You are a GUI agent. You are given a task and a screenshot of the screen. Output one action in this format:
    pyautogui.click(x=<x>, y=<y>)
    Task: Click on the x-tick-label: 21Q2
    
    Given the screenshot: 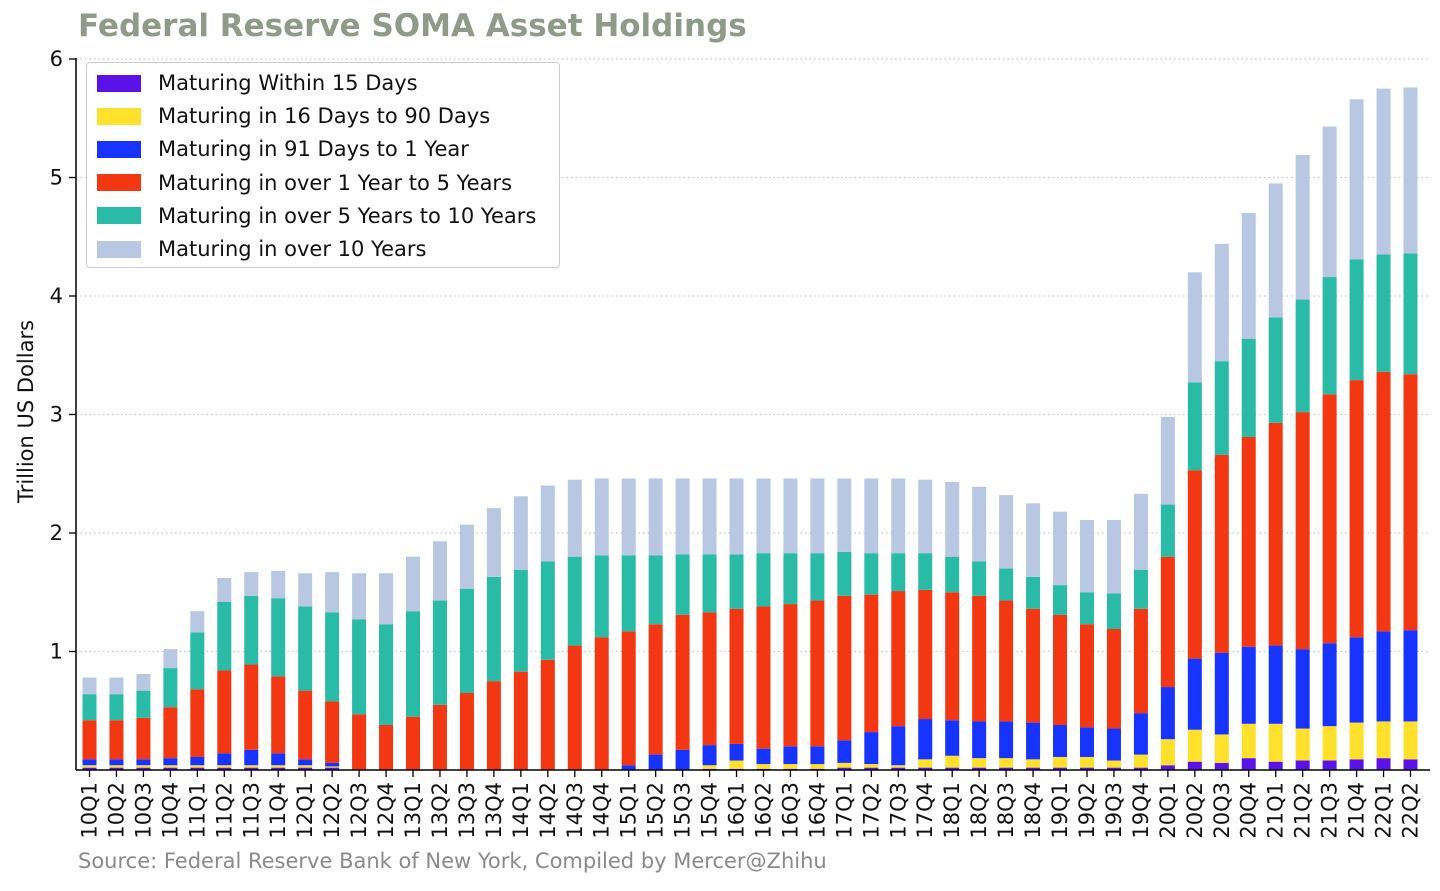 What is the action you would take?
    pyautogui.click(x=1303, y=810)
    